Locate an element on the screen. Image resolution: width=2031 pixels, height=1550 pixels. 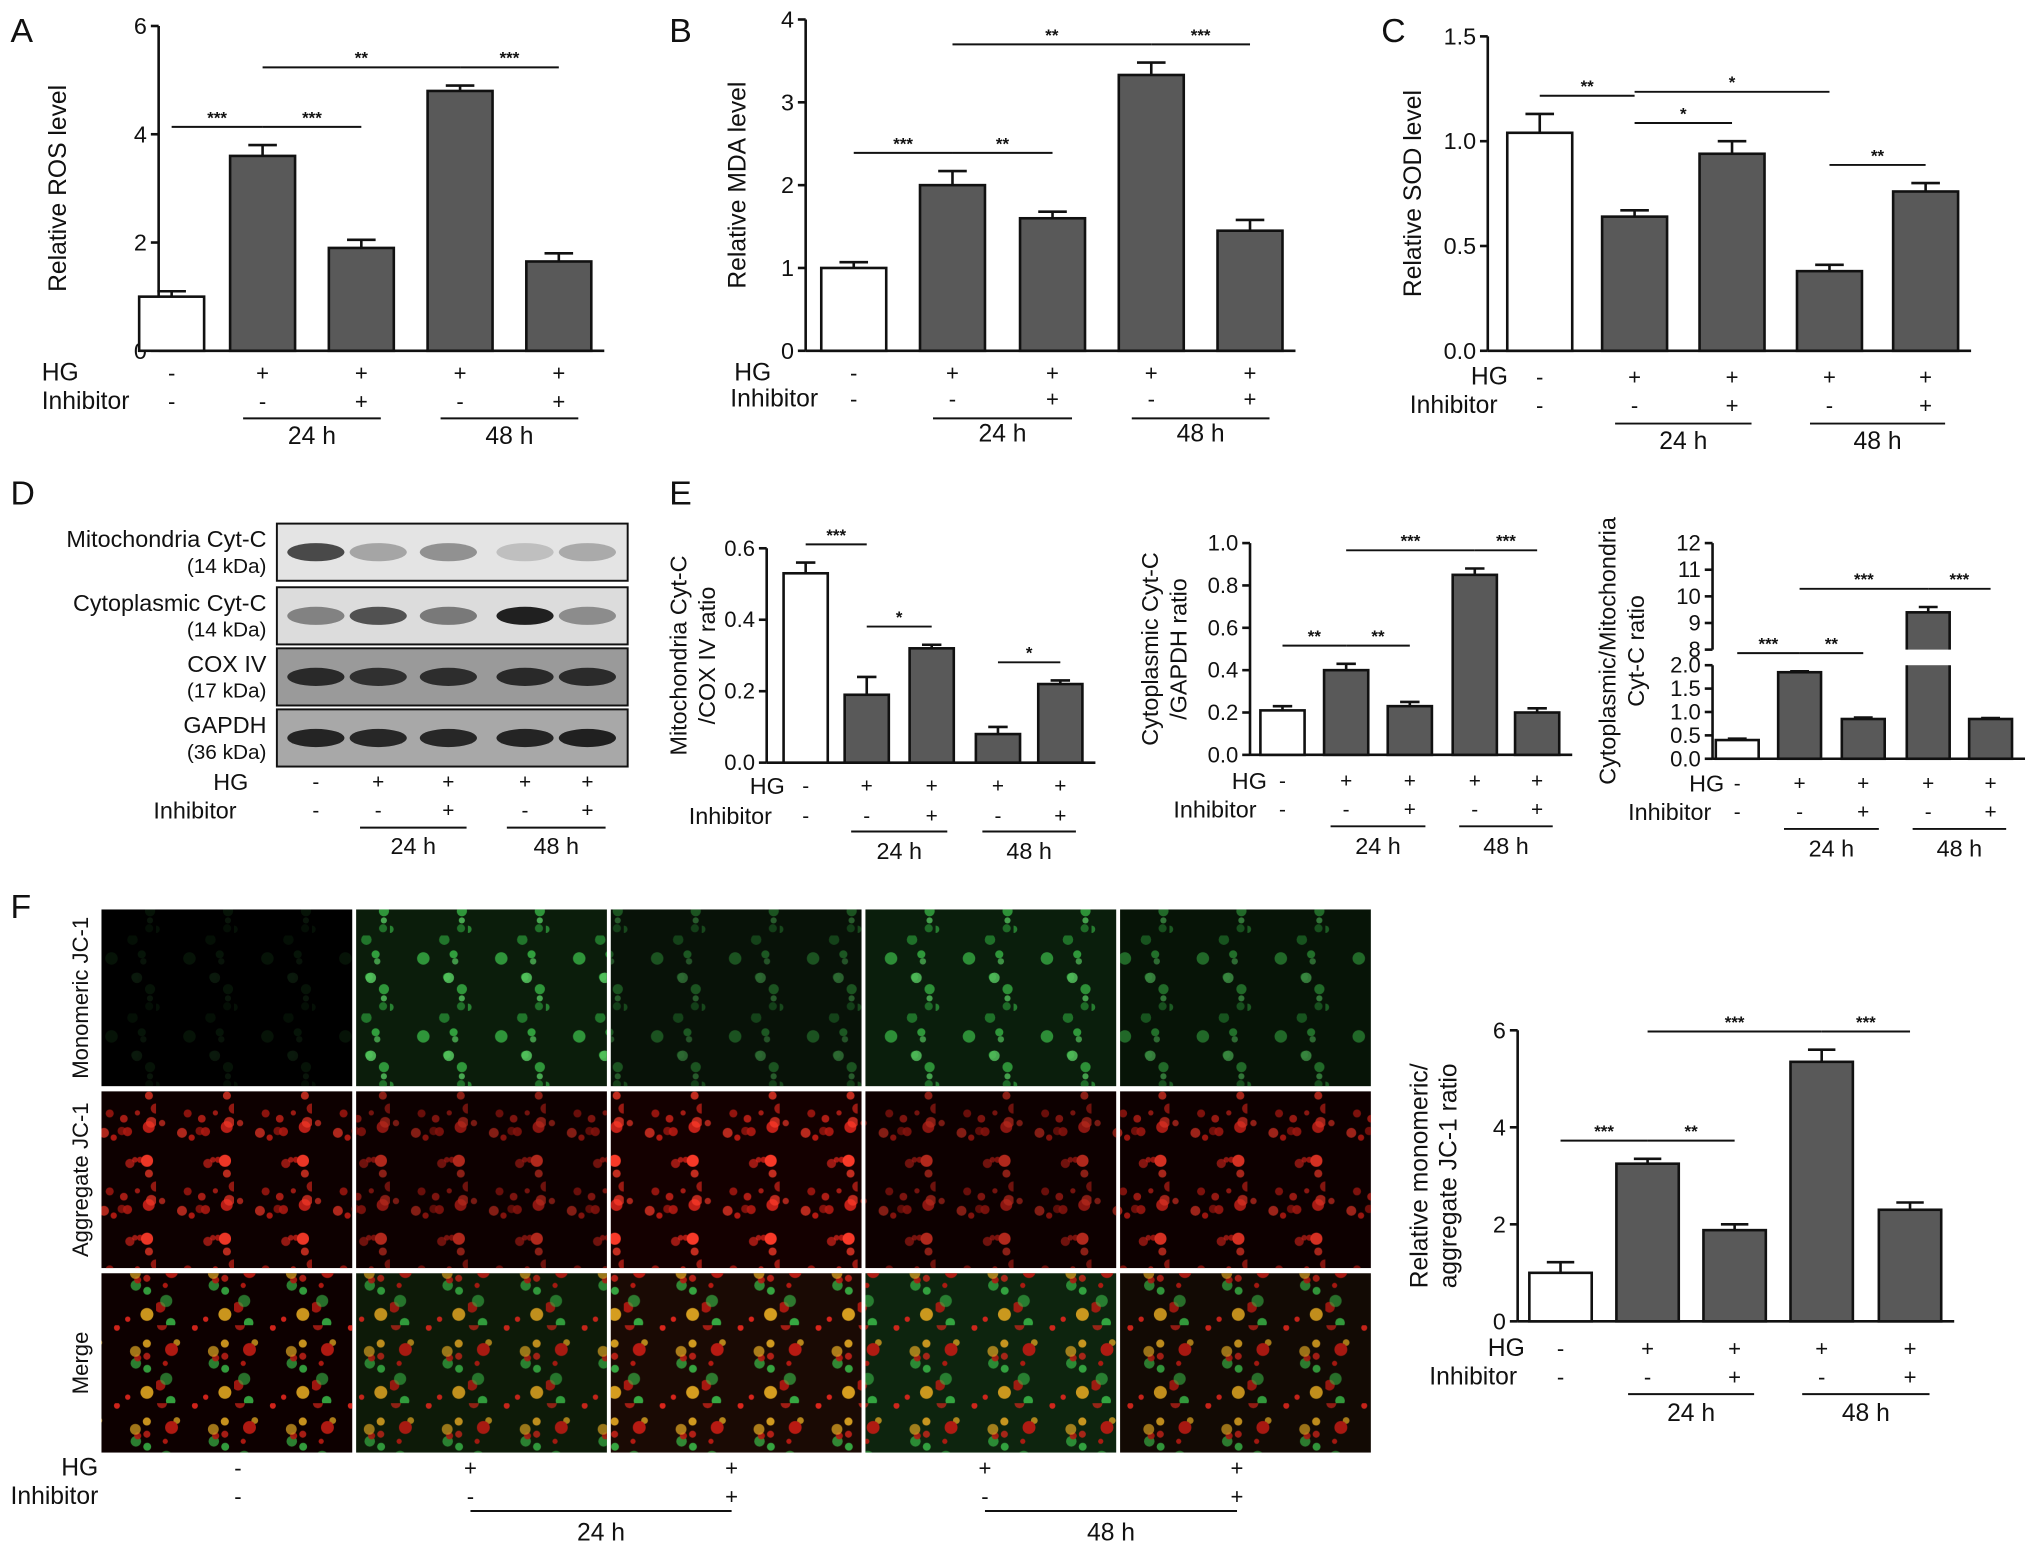
image-row-label: Merge is located at coordinates (80, 1363).